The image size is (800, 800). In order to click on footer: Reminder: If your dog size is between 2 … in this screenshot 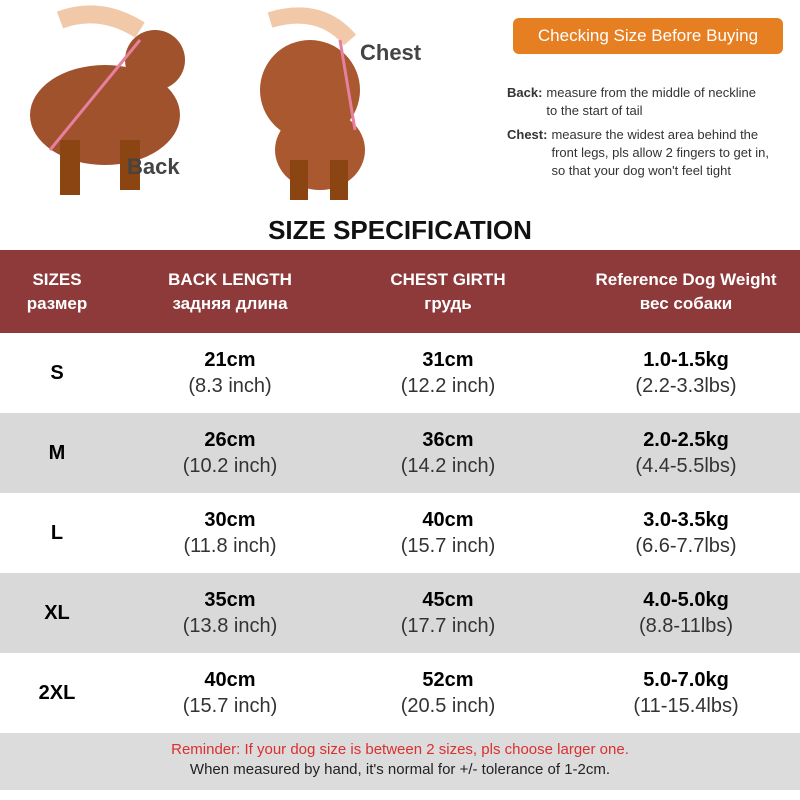, I will do `click(400, 761)`.